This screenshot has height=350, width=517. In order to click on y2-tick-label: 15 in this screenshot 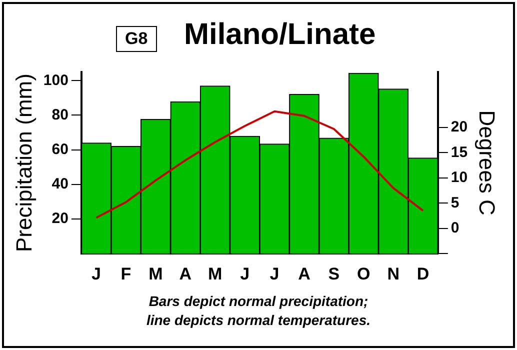, I will do `click(459, 152)`.